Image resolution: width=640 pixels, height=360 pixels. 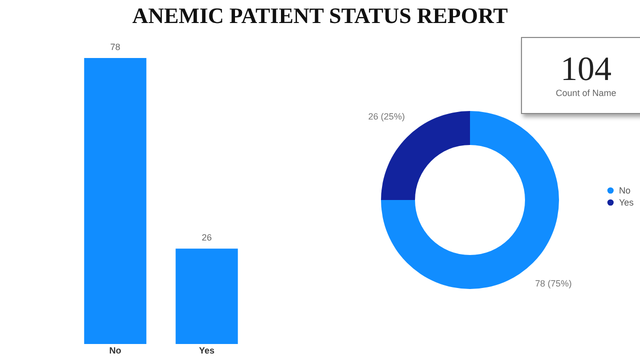 I want to click on data-label: 78 (75%), so click(x=553, y=283).